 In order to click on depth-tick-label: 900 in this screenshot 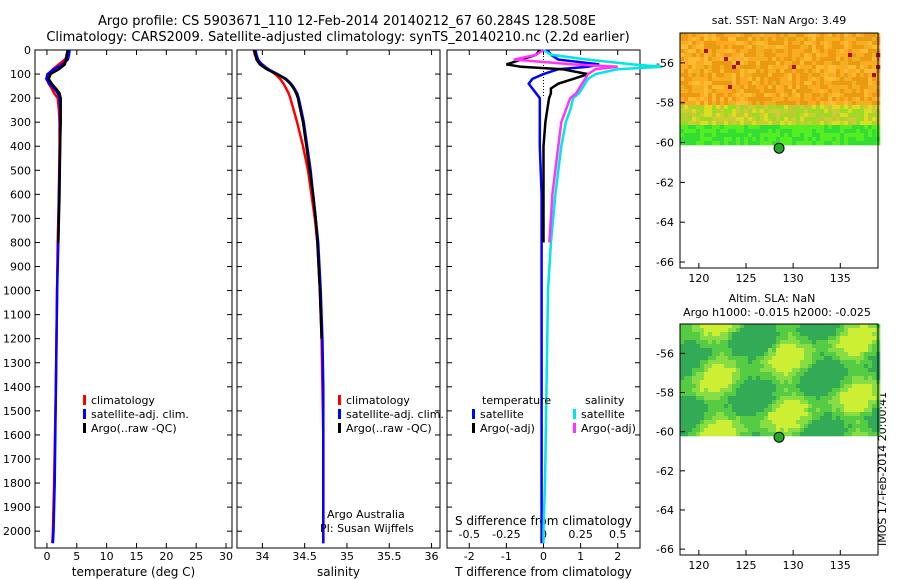, I will do `click(20, 267)`.